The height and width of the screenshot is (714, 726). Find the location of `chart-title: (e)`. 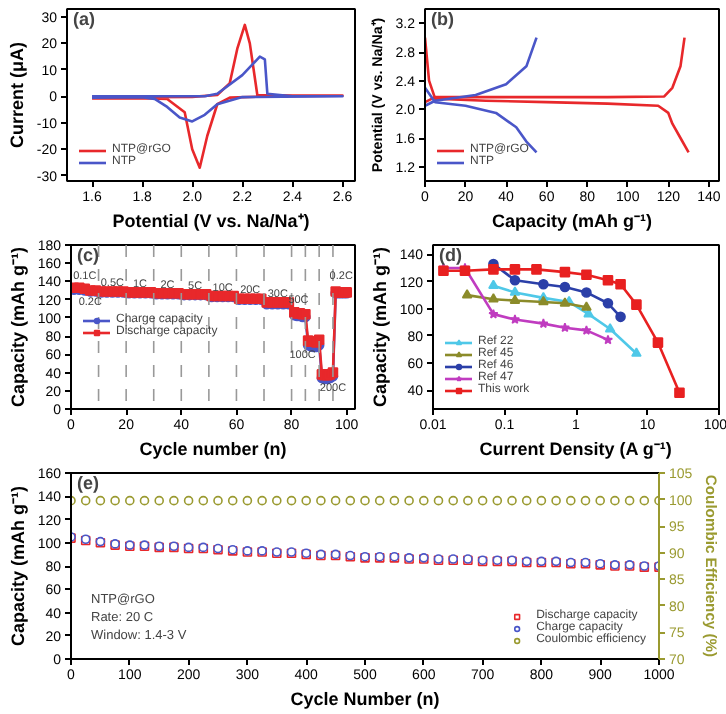

chart-title: (e) is located at coordinates (88, 483).